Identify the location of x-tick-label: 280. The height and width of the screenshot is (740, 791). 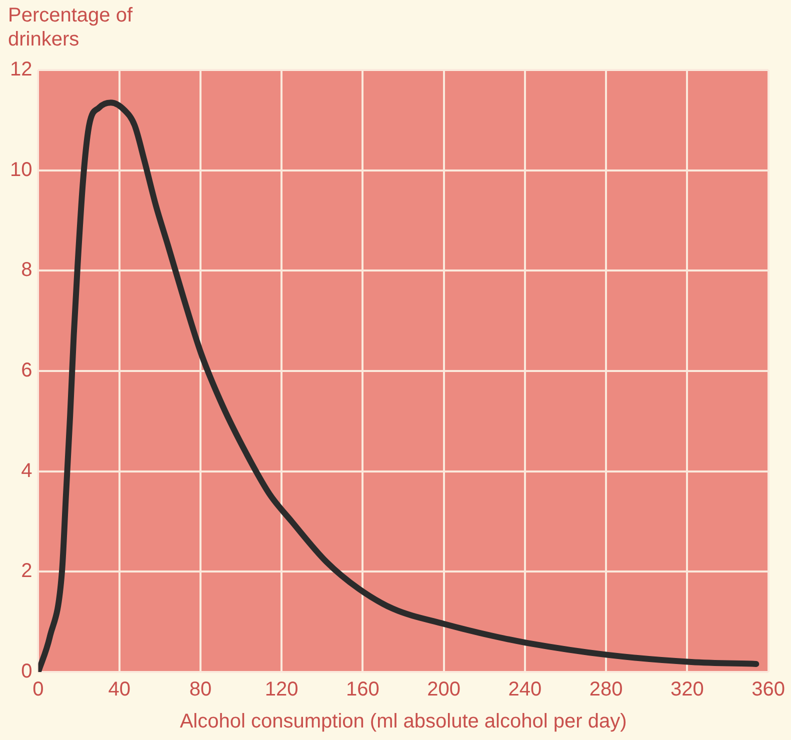
(606, 689).